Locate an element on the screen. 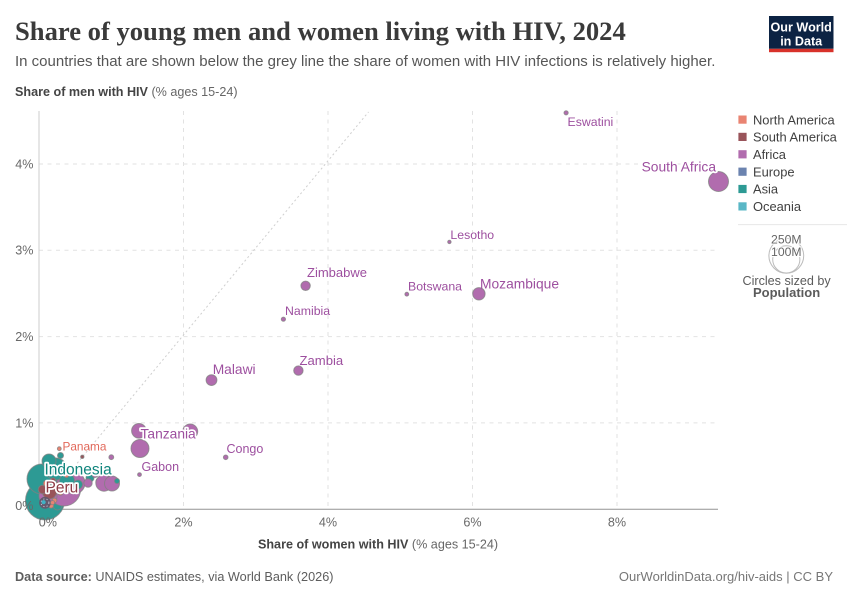 This screenshot has width=850, height=600. svg-text: South America is located at coordinates (795, 137).